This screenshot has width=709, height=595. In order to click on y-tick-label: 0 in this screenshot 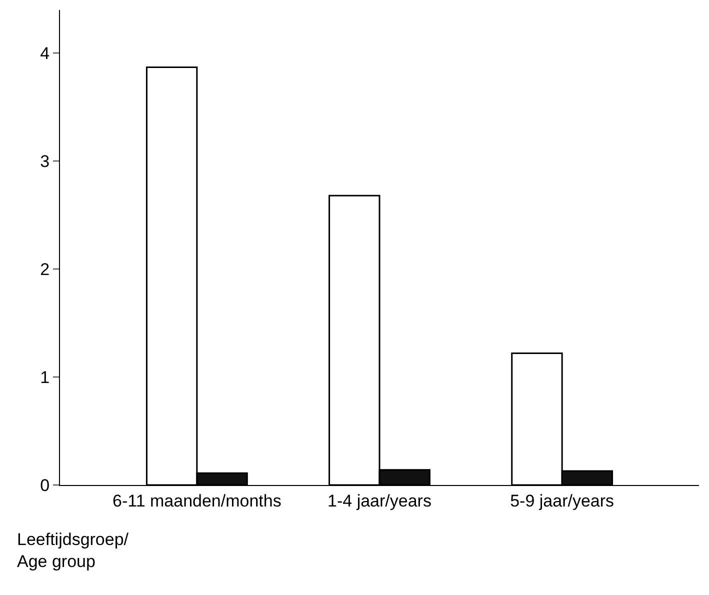, I will do `click(45, 485)`.